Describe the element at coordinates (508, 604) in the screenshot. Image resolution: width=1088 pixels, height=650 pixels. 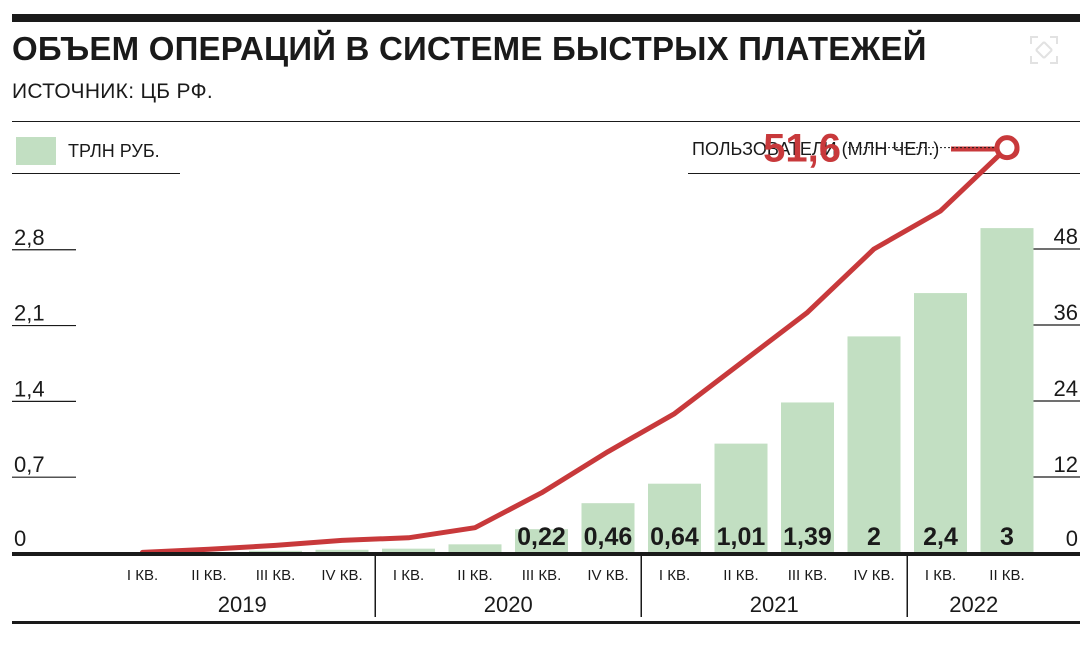
I see `year-label: 2020` at that location.